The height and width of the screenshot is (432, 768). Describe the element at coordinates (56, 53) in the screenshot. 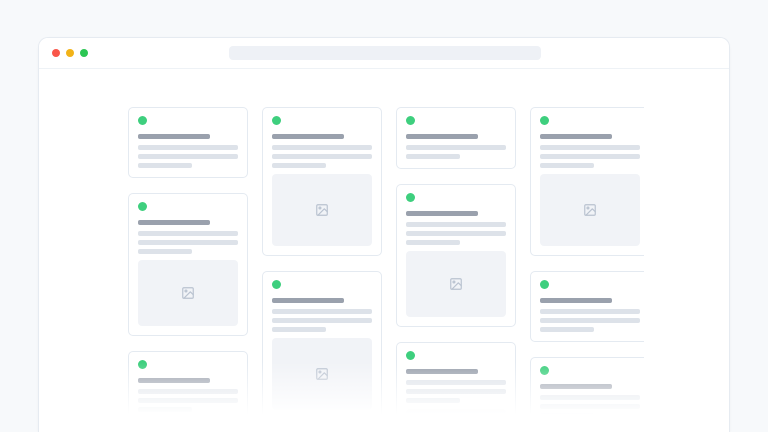

I see `close-window-button` at that location.